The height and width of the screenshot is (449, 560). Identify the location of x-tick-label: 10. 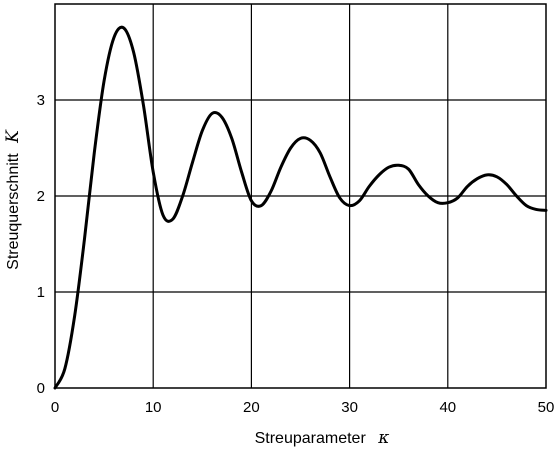
(153, 407).